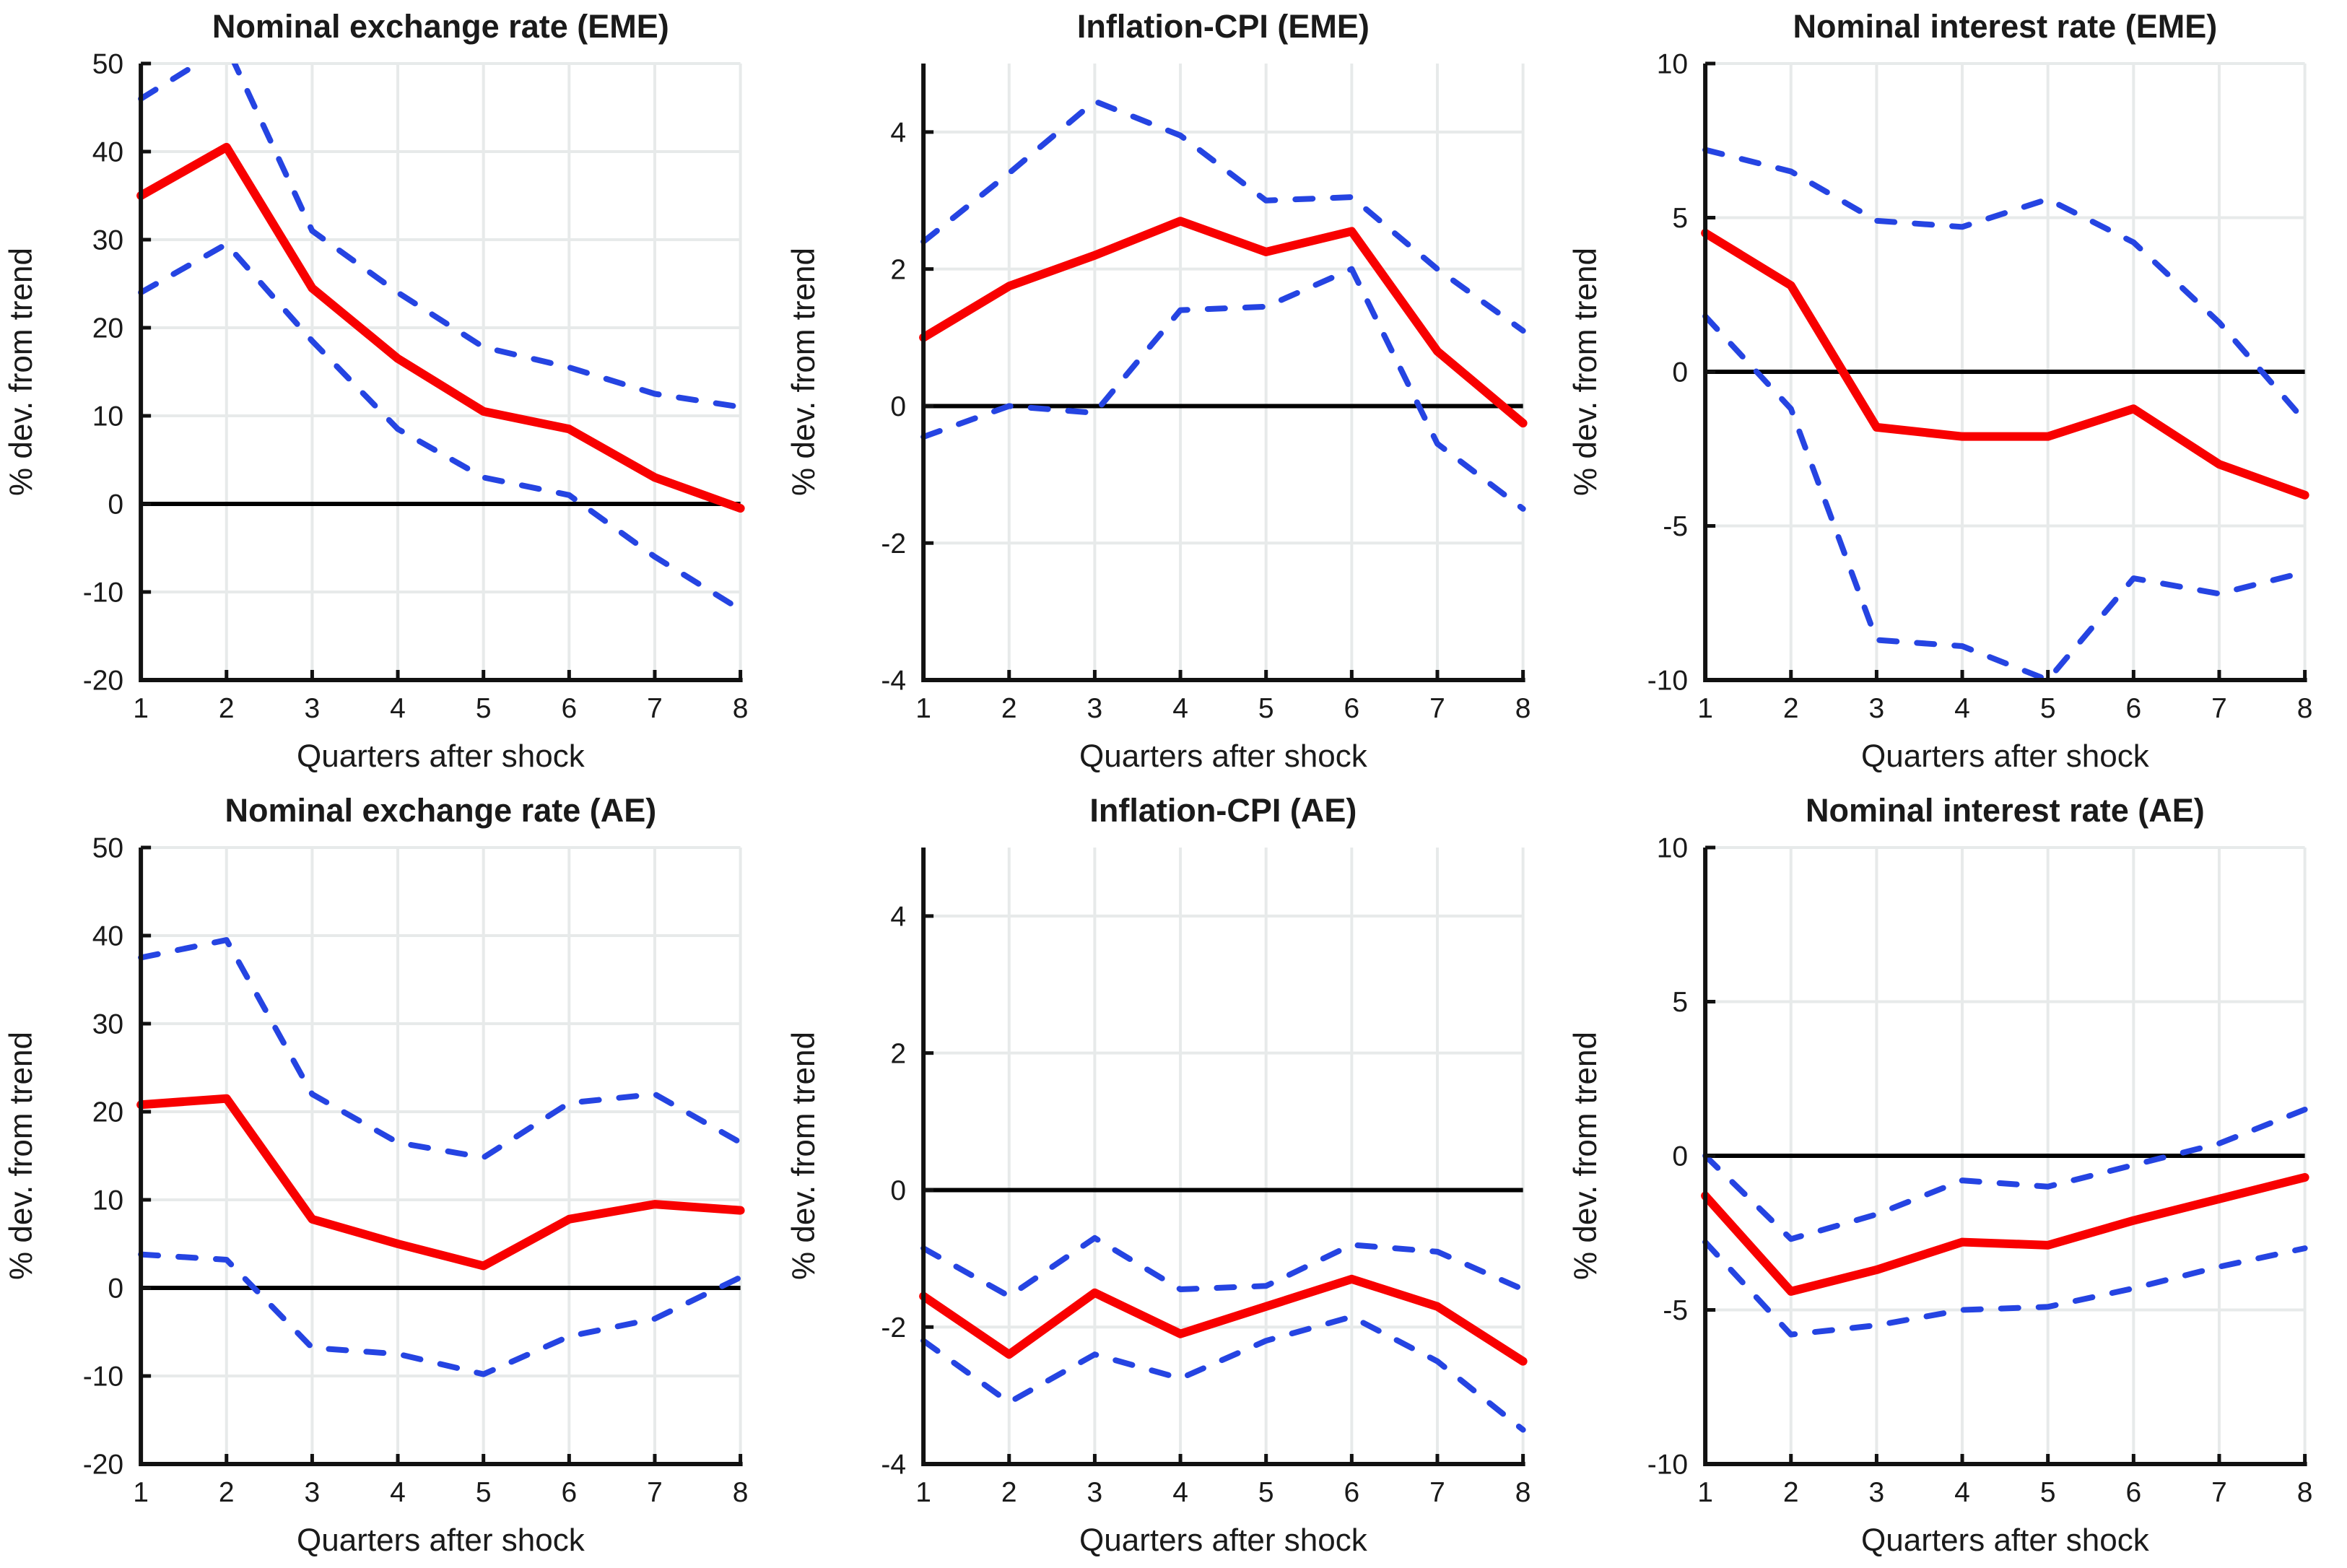 This screenshot has width=2347, height=1568. Describe the element at coordinates (1222, 26) in the screenshot. I see `chart-title: Inflation-CPI (EME)` at that location.